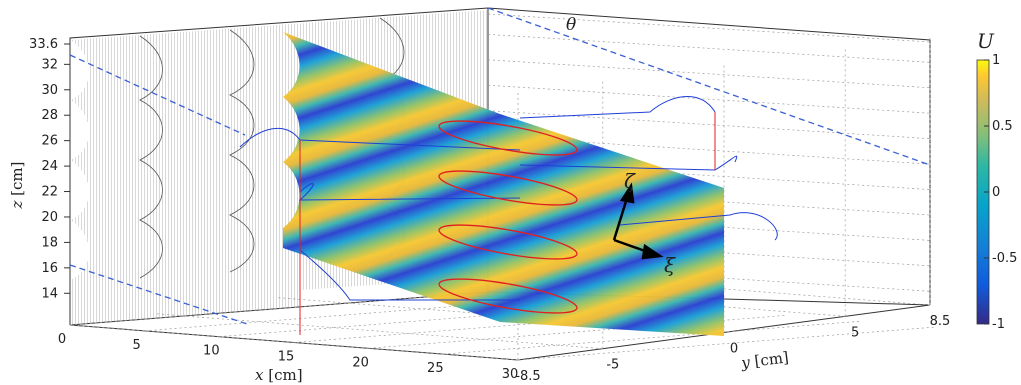  Describe the element at coordinates (49, 217) in the screenshot. I see `z-tick-label: 20` at that location.